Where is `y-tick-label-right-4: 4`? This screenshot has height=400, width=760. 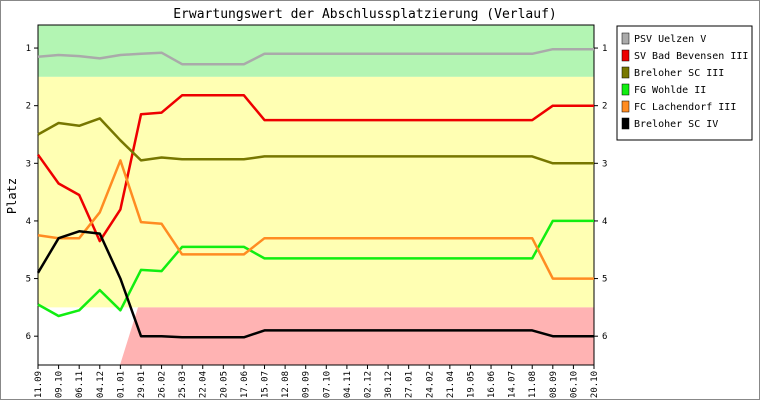
y-tick-label-right-4: 4 is located at coordinates (604, 222).